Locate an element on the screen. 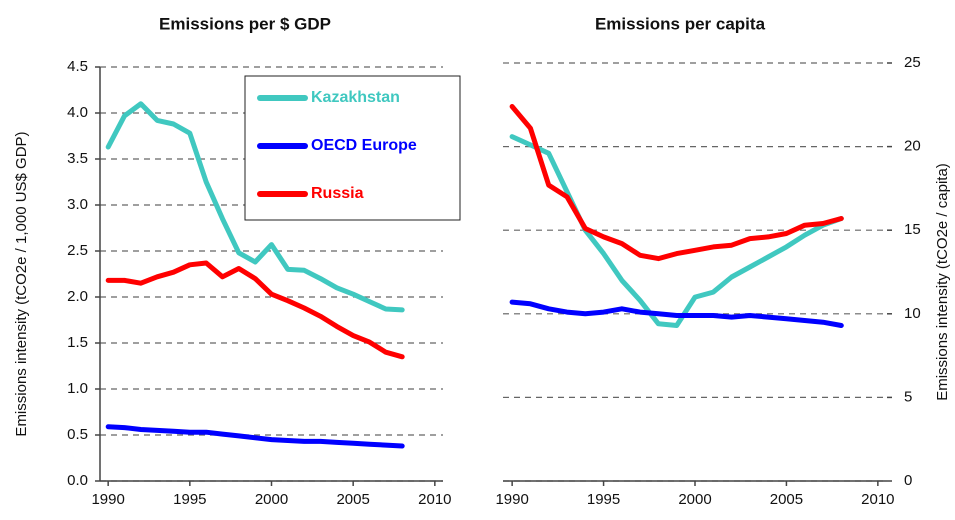 Image resolution: width=955 pixels, height=520 pixels. y-tick-label: 1.0 is located at coordinates (77, 388).